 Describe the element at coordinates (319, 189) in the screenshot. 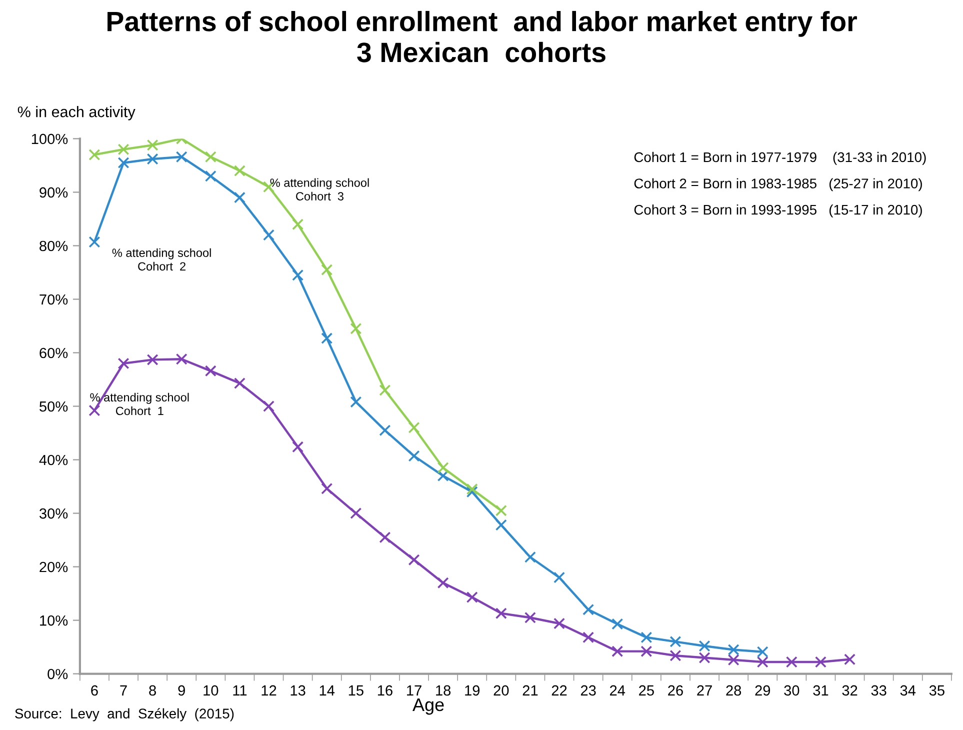

I see `annotation: % attending school Cohort 3` at that location.